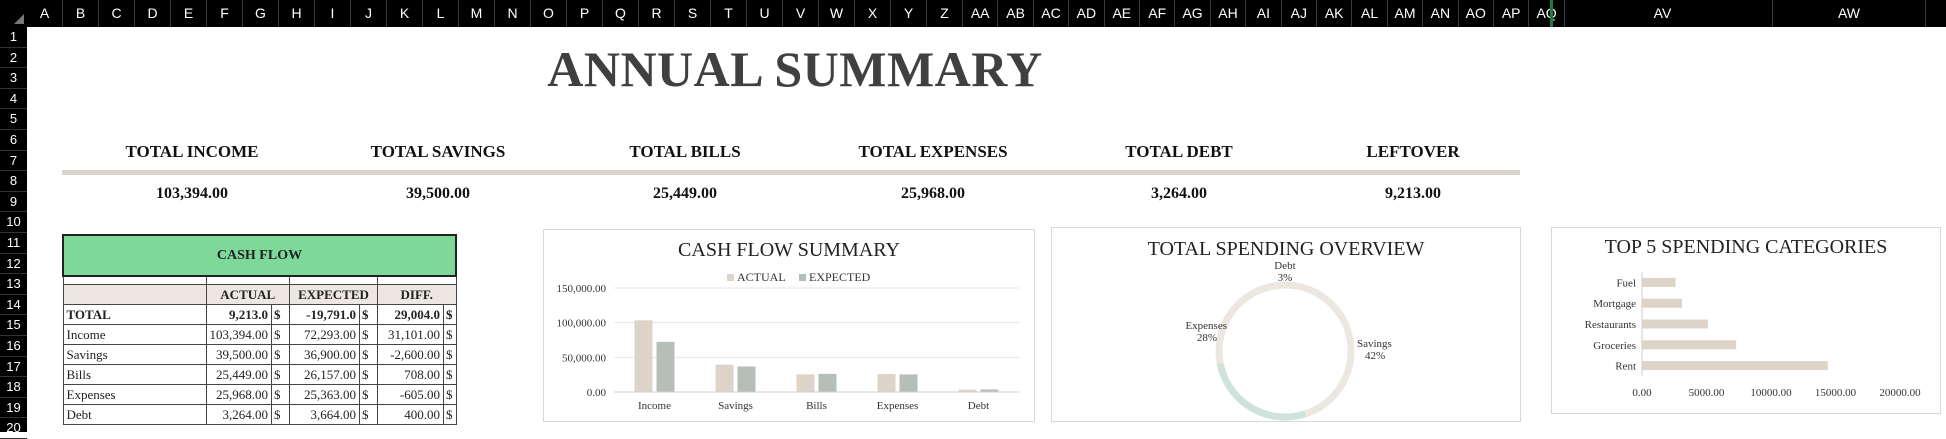  Describe the element at coordinates (513, 13) in the screenshot. I see `column-header: N` at that location.